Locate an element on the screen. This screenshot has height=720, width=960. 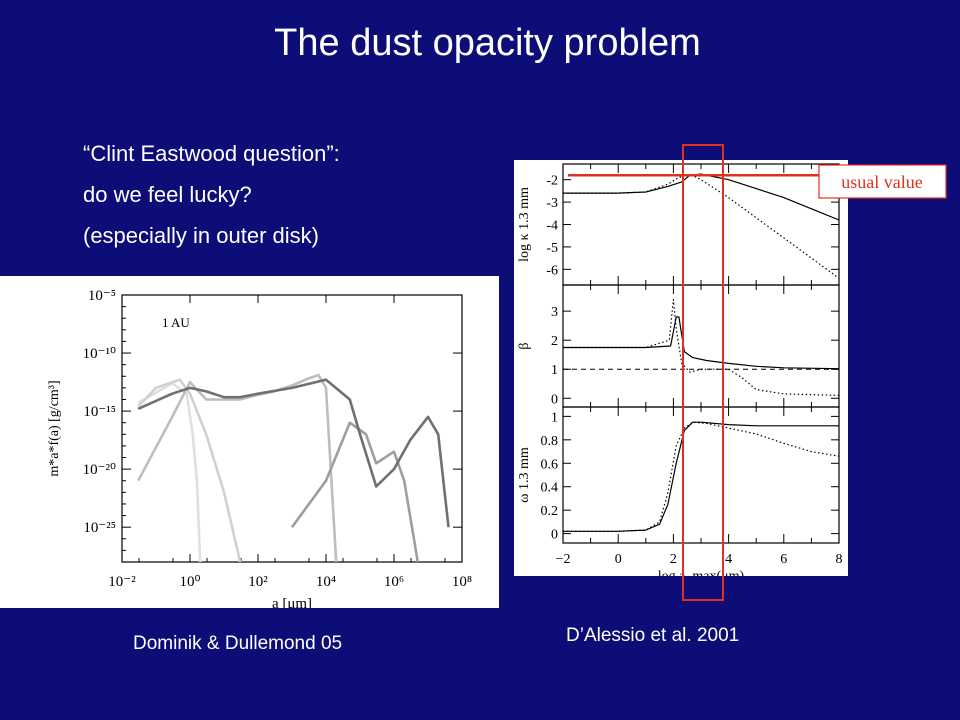
left-y-tick-label: 10⁻²⁵ is located at coordinates (99, 528).